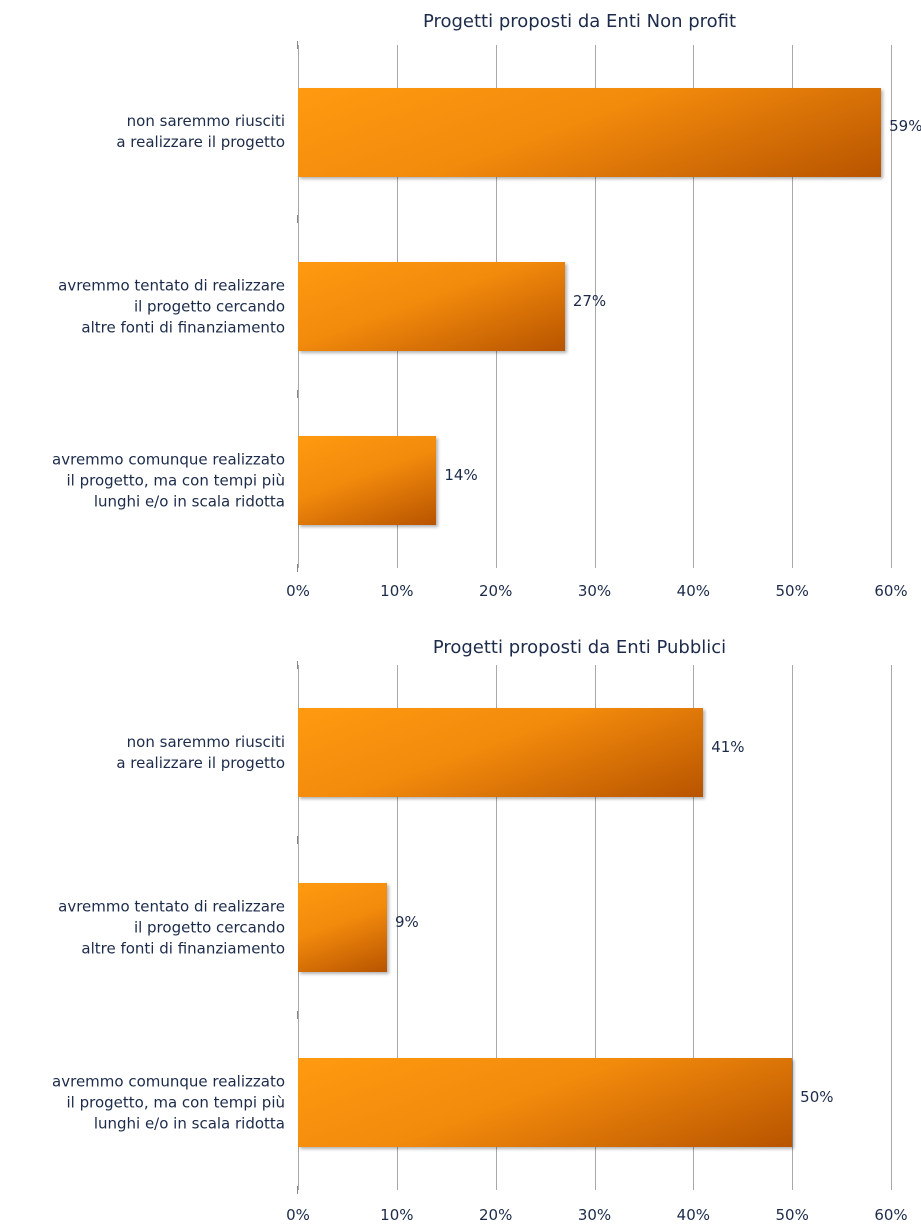 This screenshot has height=1228, width=921. I want to click on chart-title: Progetti proposti da Enti Non profit, so click(579, 21).